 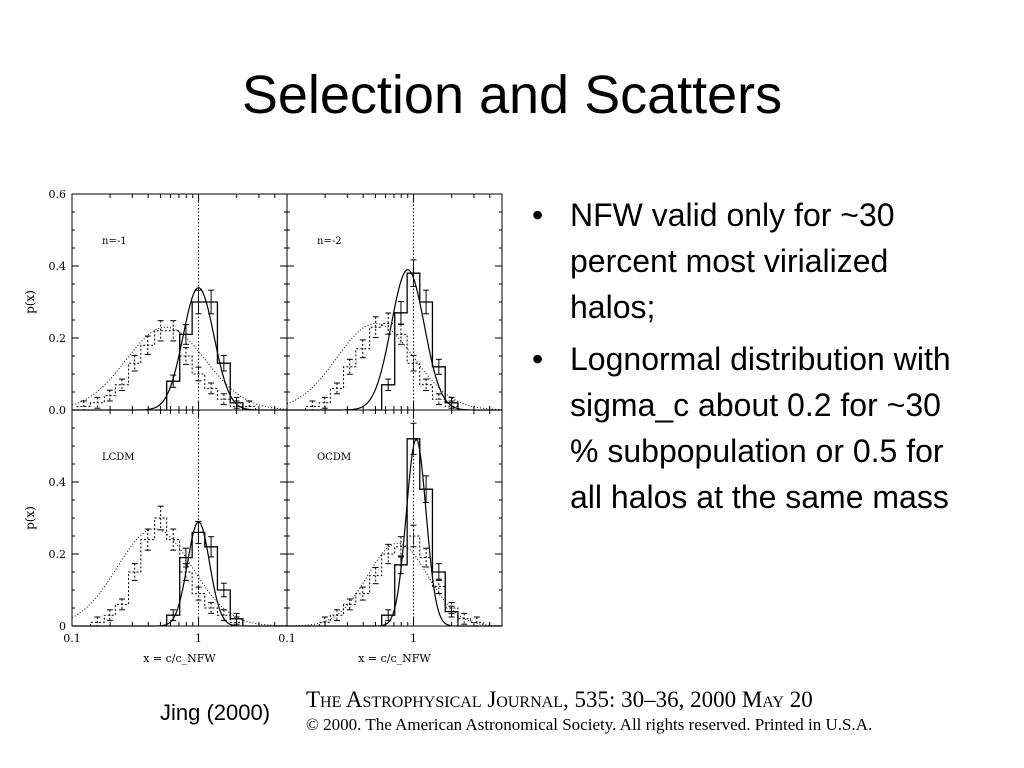 I want to click on y-tick-label: 0.0, so click(x=58, y=410).